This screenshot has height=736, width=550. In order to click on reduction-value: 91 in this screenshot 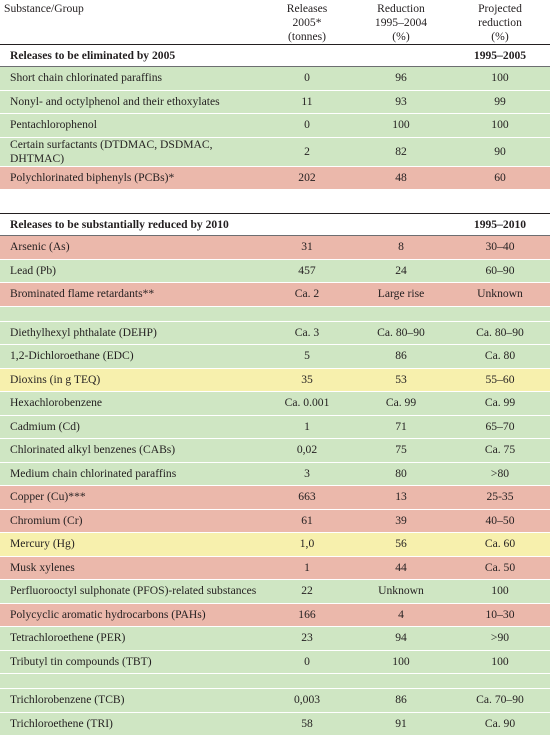, I will do `click(401, 724)`.